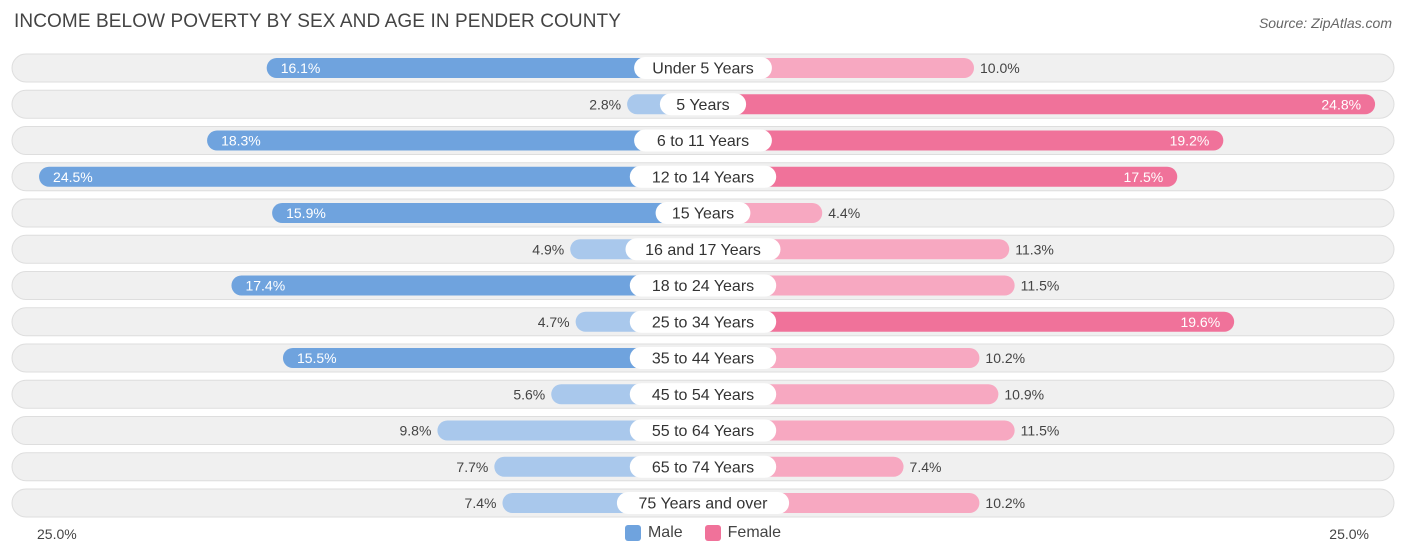  I want to click on male-value-label: 18.3%, so click(241, 141).